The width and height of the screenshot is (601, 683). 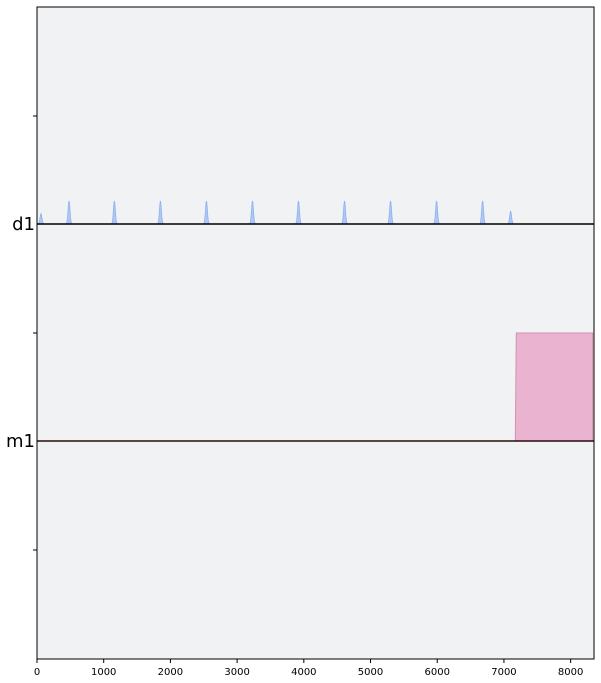 I want to click on x-tick-label: 1000, so click(x=103, y=672).